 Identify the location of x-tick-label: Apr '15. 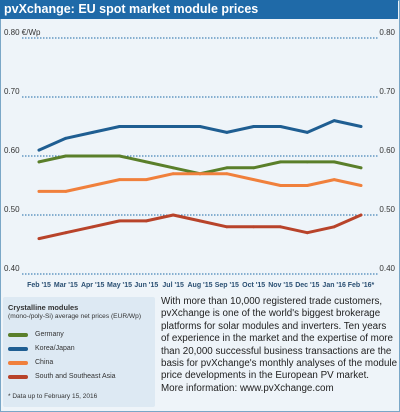
(93, 285).